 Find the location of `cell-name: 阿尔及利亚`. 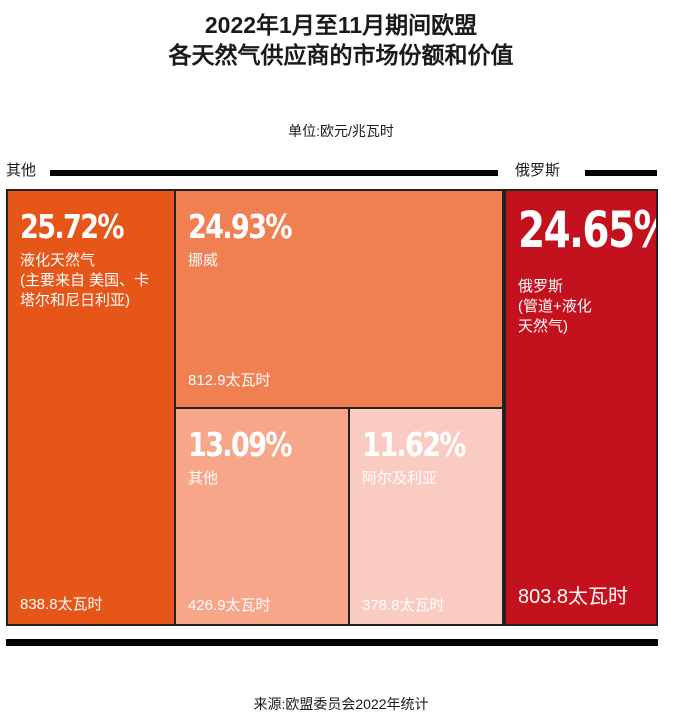

cell-name: 阿尔及利亚 is located at coordinates (400, 478).